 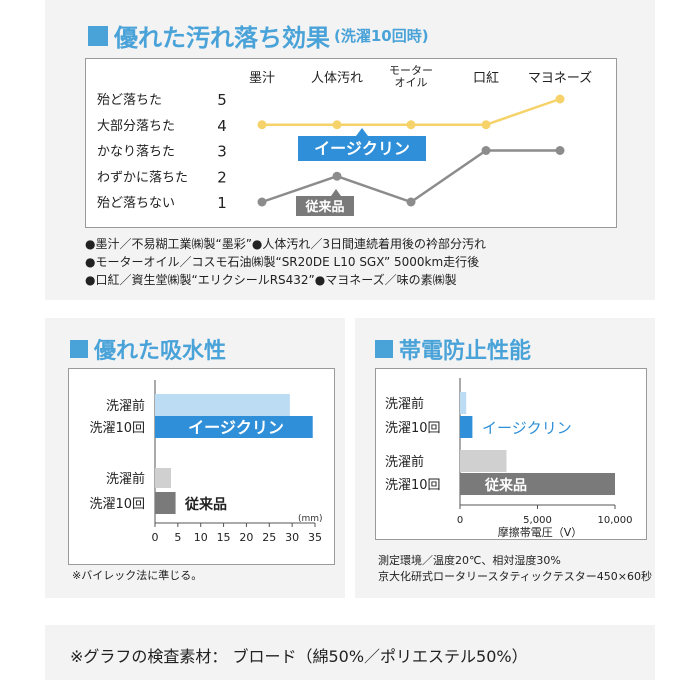 What do you see at coordinates (337, 78) in the screenshot?
I see `x-tick-label: 人体汚れ` at bounding box center [337, 78].